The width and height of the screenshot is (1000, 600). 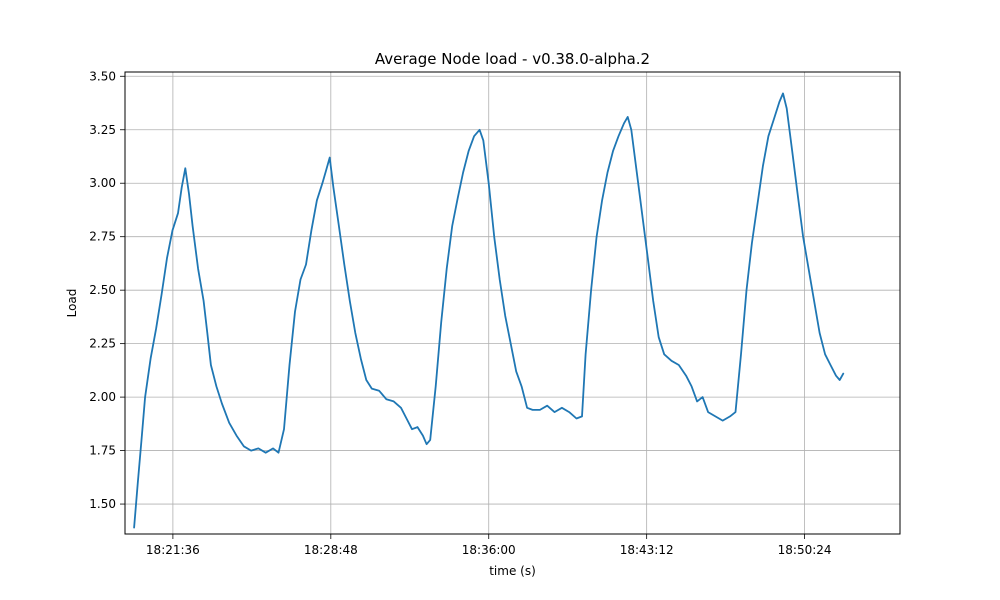 What do you see at coordinates (102, 237) in the screenshot?
I see `y-tick-label: 2.75` at bounding box center [102, 237].